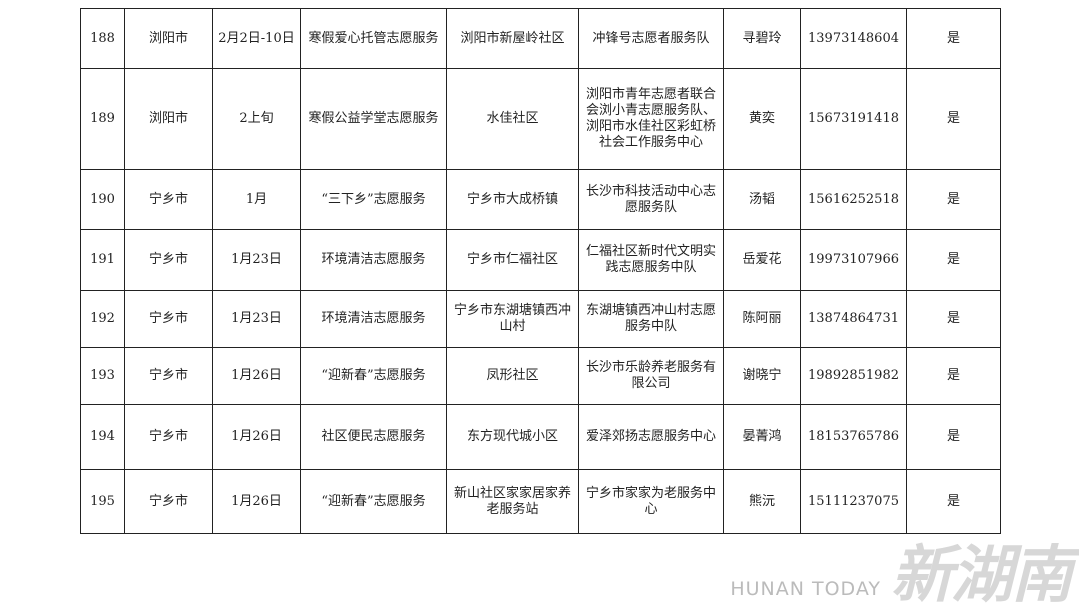  Describe the element at coordinates (805, 589) in the screenshot. I see `watermark-logo-en: HUNAN TODAY` at that location.